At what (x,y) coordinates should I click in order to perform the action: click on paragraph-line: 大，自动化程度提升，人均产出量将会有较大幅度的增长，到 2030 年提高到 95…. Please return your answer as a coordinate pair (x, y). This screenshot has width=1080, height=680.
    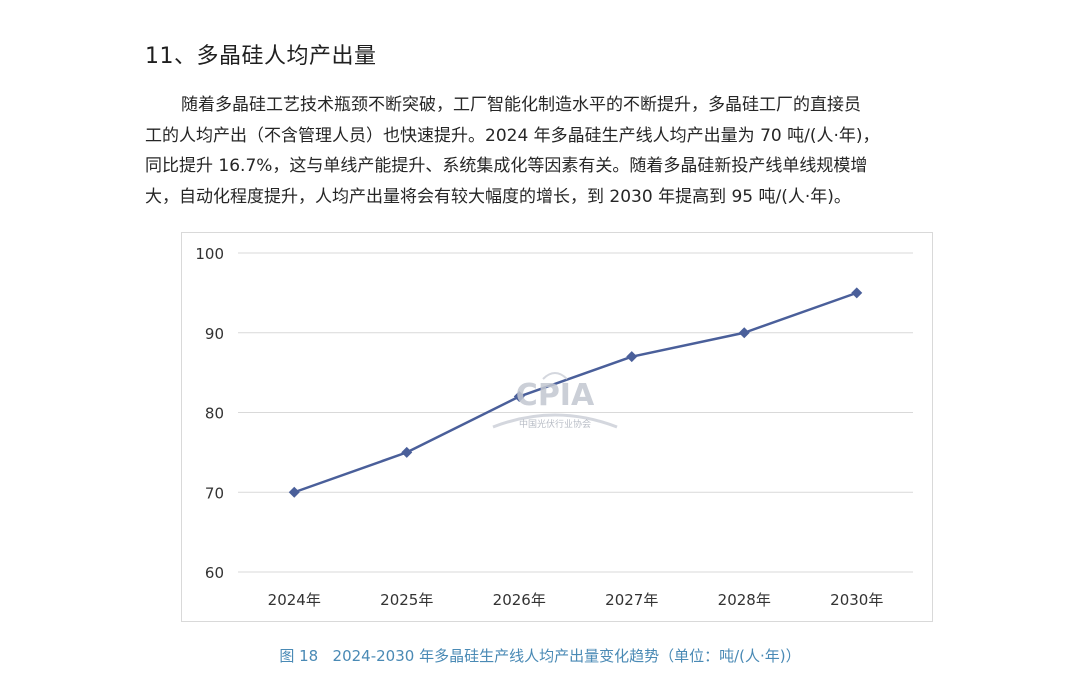
    Looking at the image, I should click on (498, 196).